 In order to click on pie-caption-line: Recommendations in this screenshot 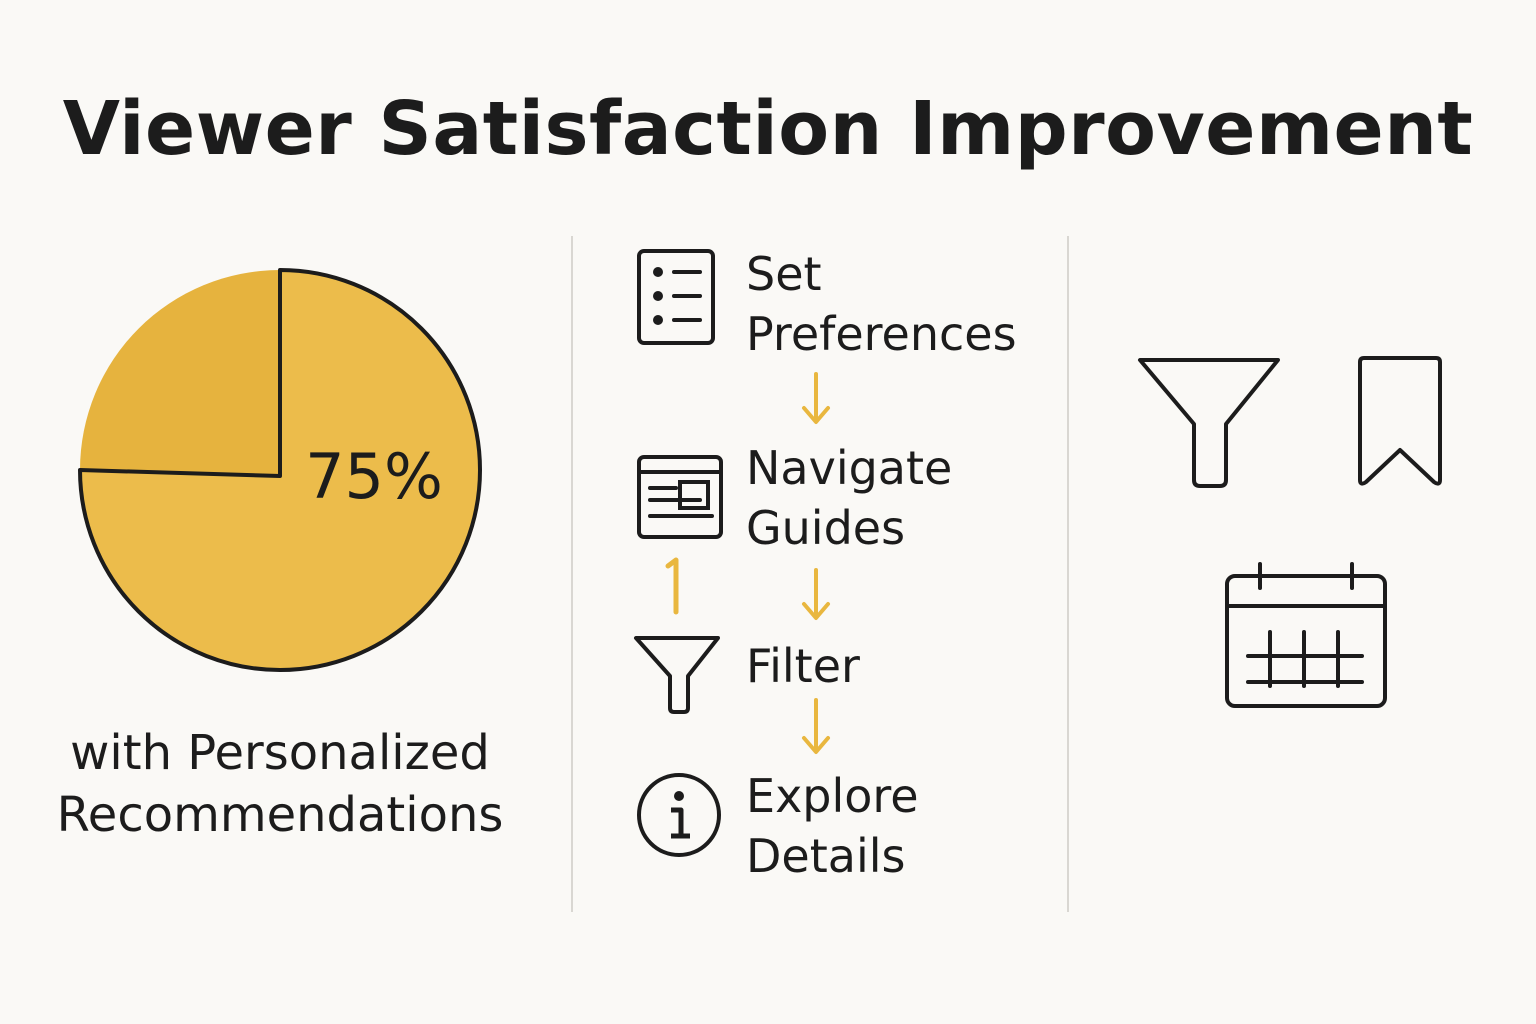, I will do `click(280, 815)`.